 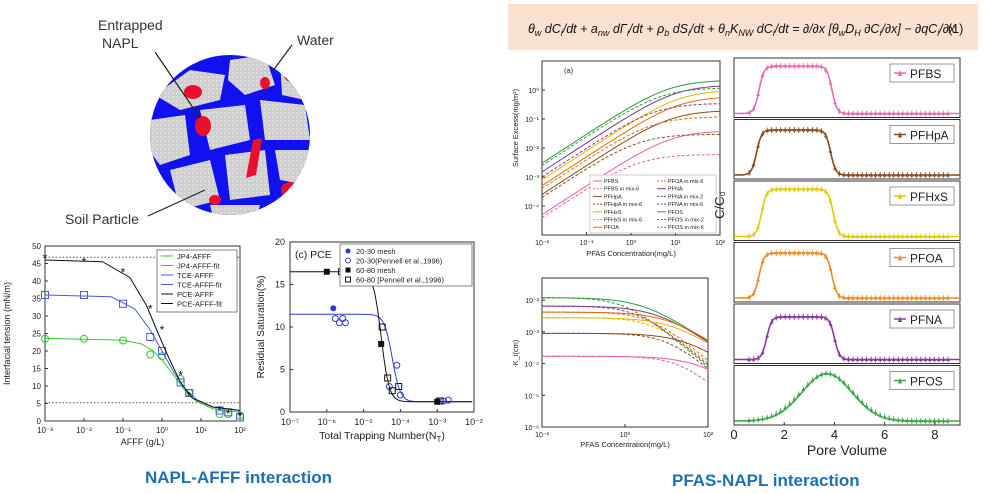 What do you see at coordinates (36, 369) in the screenshot?
I see `y-tick-label: 15` at bounding box center [36, 369].